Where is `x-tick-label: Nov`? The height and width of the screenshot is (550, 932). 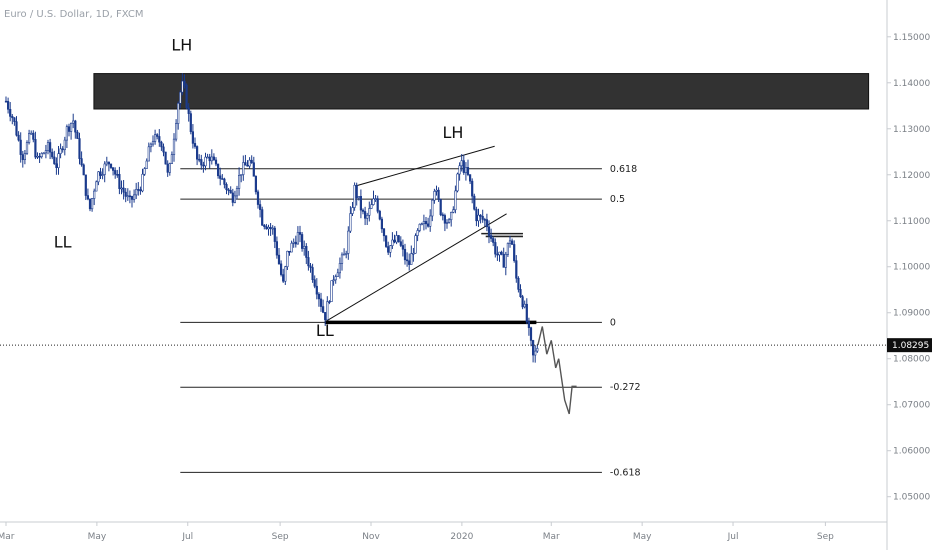
x-tick-label: Nov is located at coordinates (371, 537).